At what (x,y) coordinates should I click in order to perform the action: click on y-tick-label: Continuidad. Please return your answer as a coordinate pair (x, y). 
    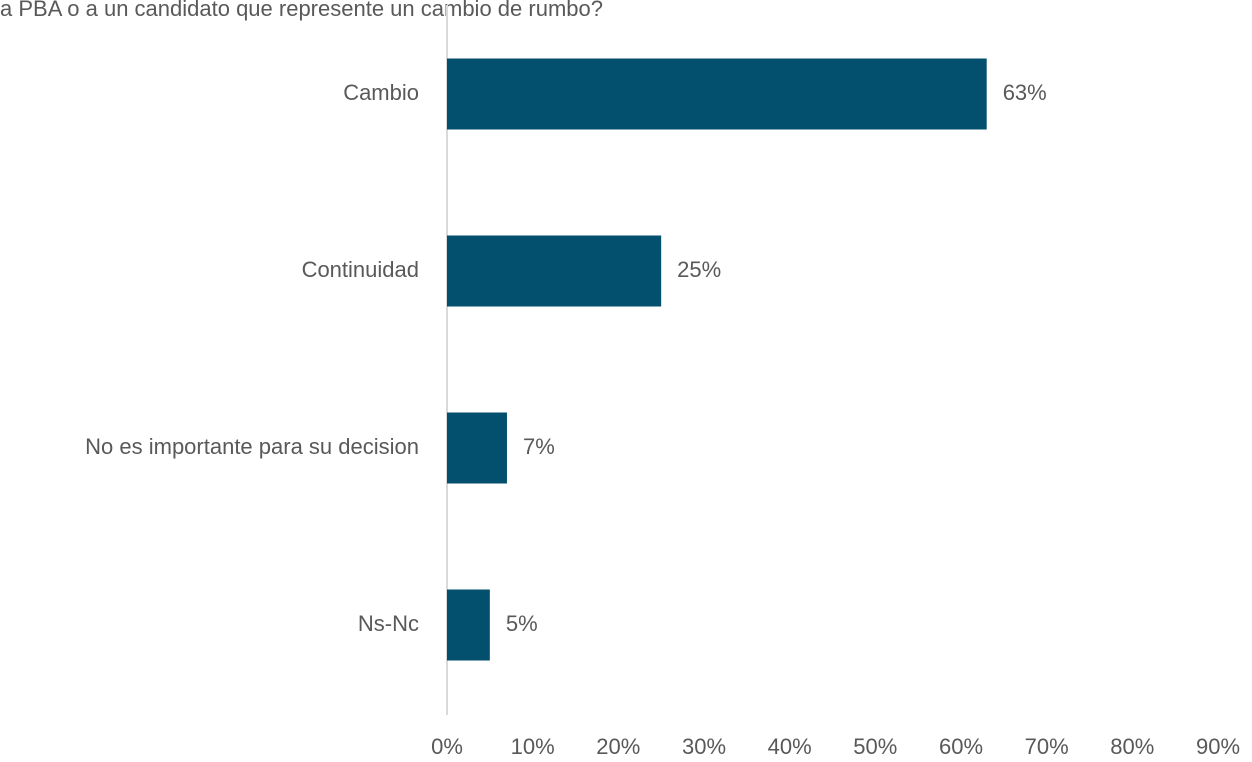
    Looking at the image, I should click on (360, 269).